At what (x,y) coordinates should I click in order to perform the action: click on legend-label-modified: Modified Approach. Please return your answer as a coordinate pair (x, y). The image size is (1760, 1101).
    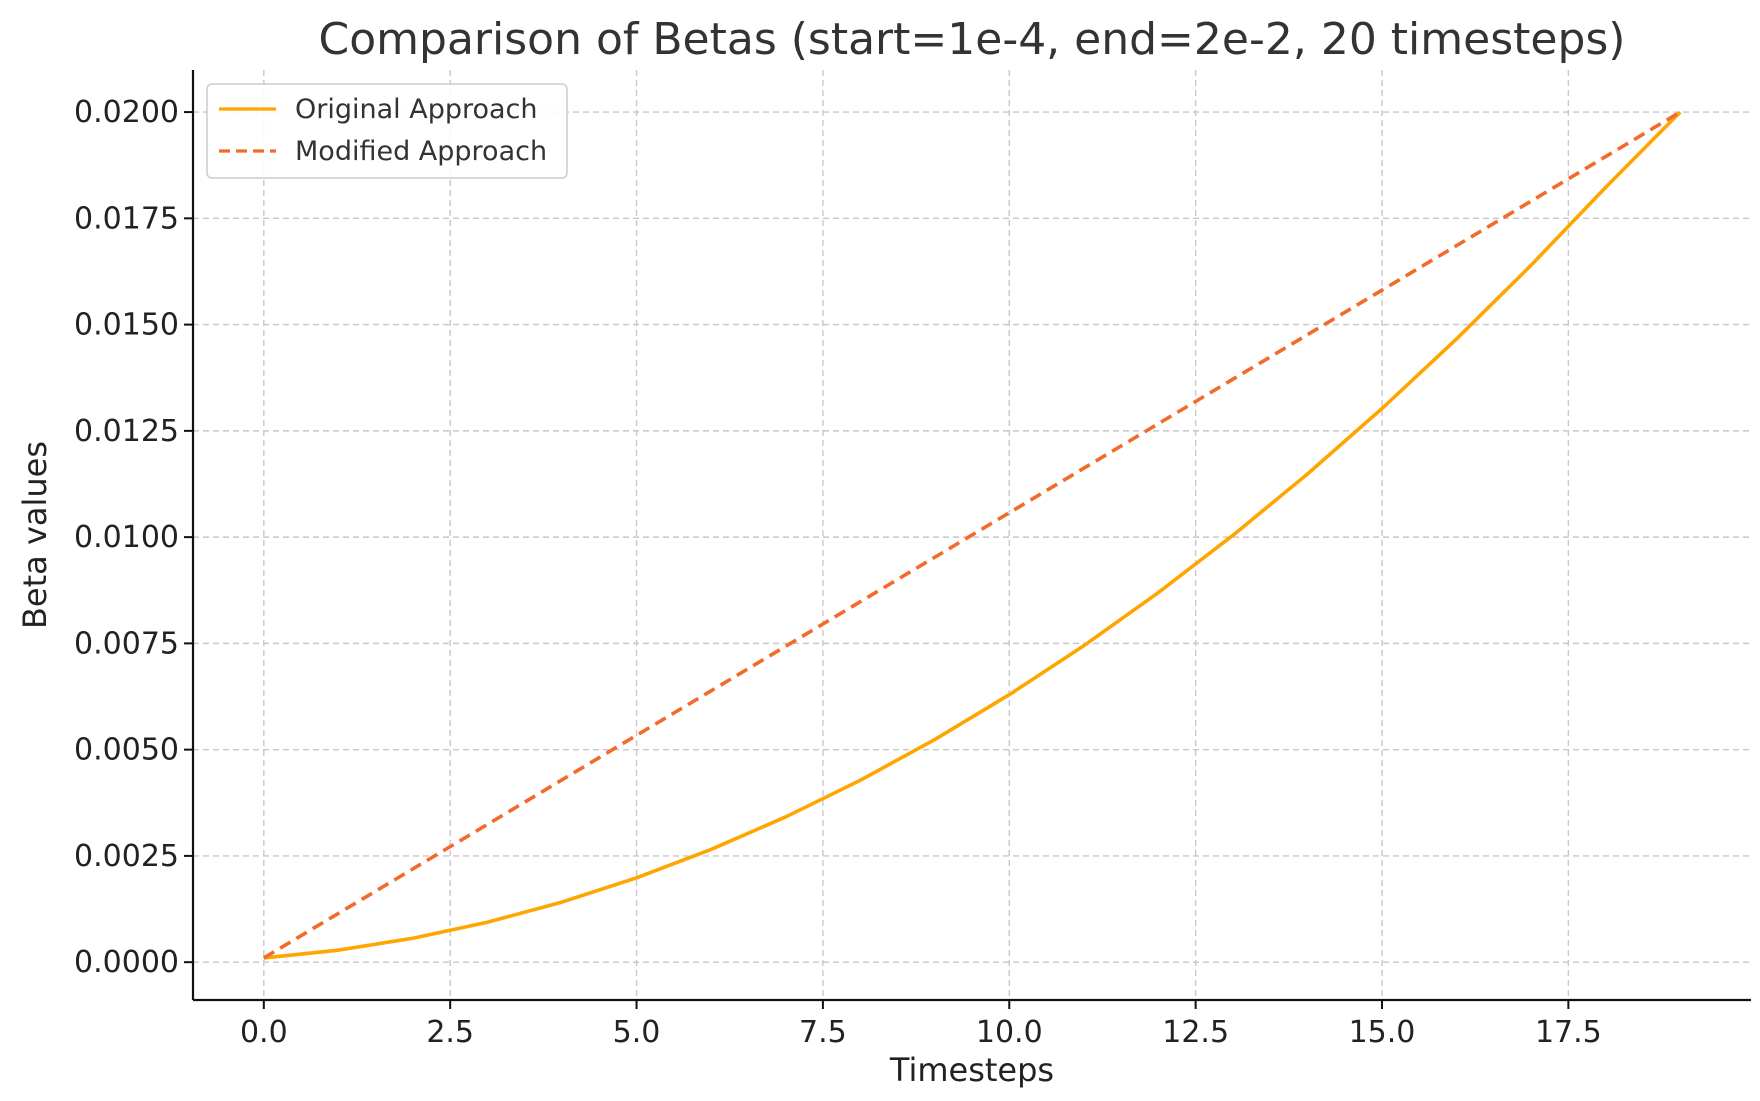
    Looking at the image, I should click on (421, 151).